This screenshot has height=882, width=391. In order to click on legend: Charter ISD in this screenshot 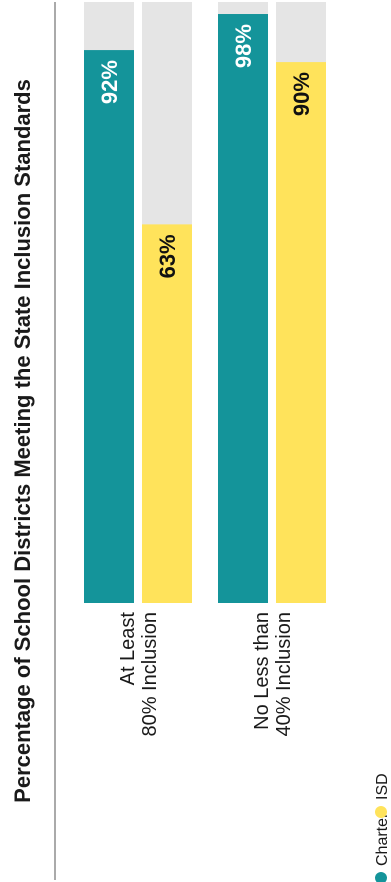, I will do `click(382, 827)`.